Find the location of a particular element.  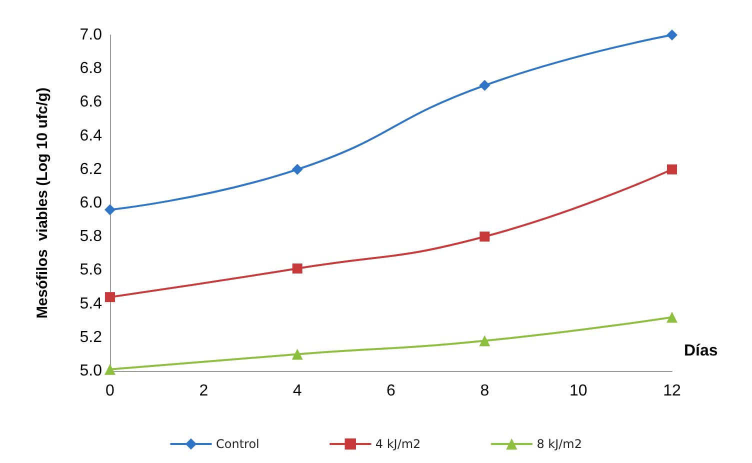

y-tick-label: 6.0 is located at coordinates (91, 203).